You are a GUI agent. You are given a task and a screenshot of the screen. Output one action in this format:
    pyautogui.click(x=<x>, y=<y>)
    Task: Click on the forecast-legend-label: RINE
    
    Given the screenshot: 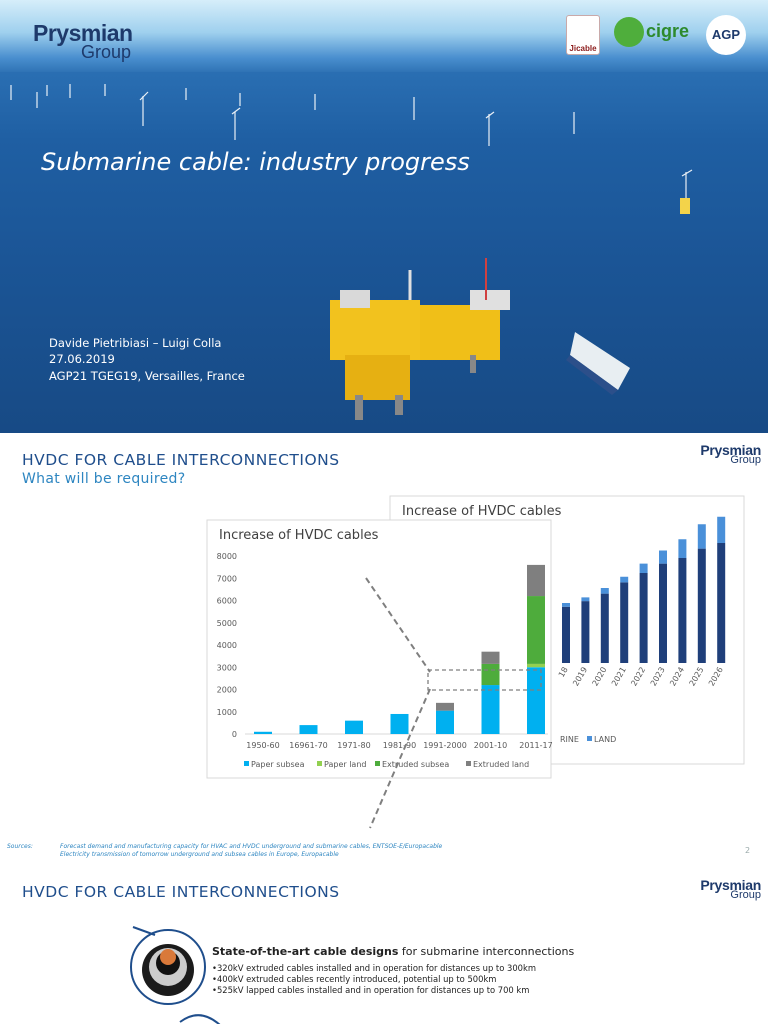 What is the action you would take?
    pyautogui.click(x=569, y=739)
    